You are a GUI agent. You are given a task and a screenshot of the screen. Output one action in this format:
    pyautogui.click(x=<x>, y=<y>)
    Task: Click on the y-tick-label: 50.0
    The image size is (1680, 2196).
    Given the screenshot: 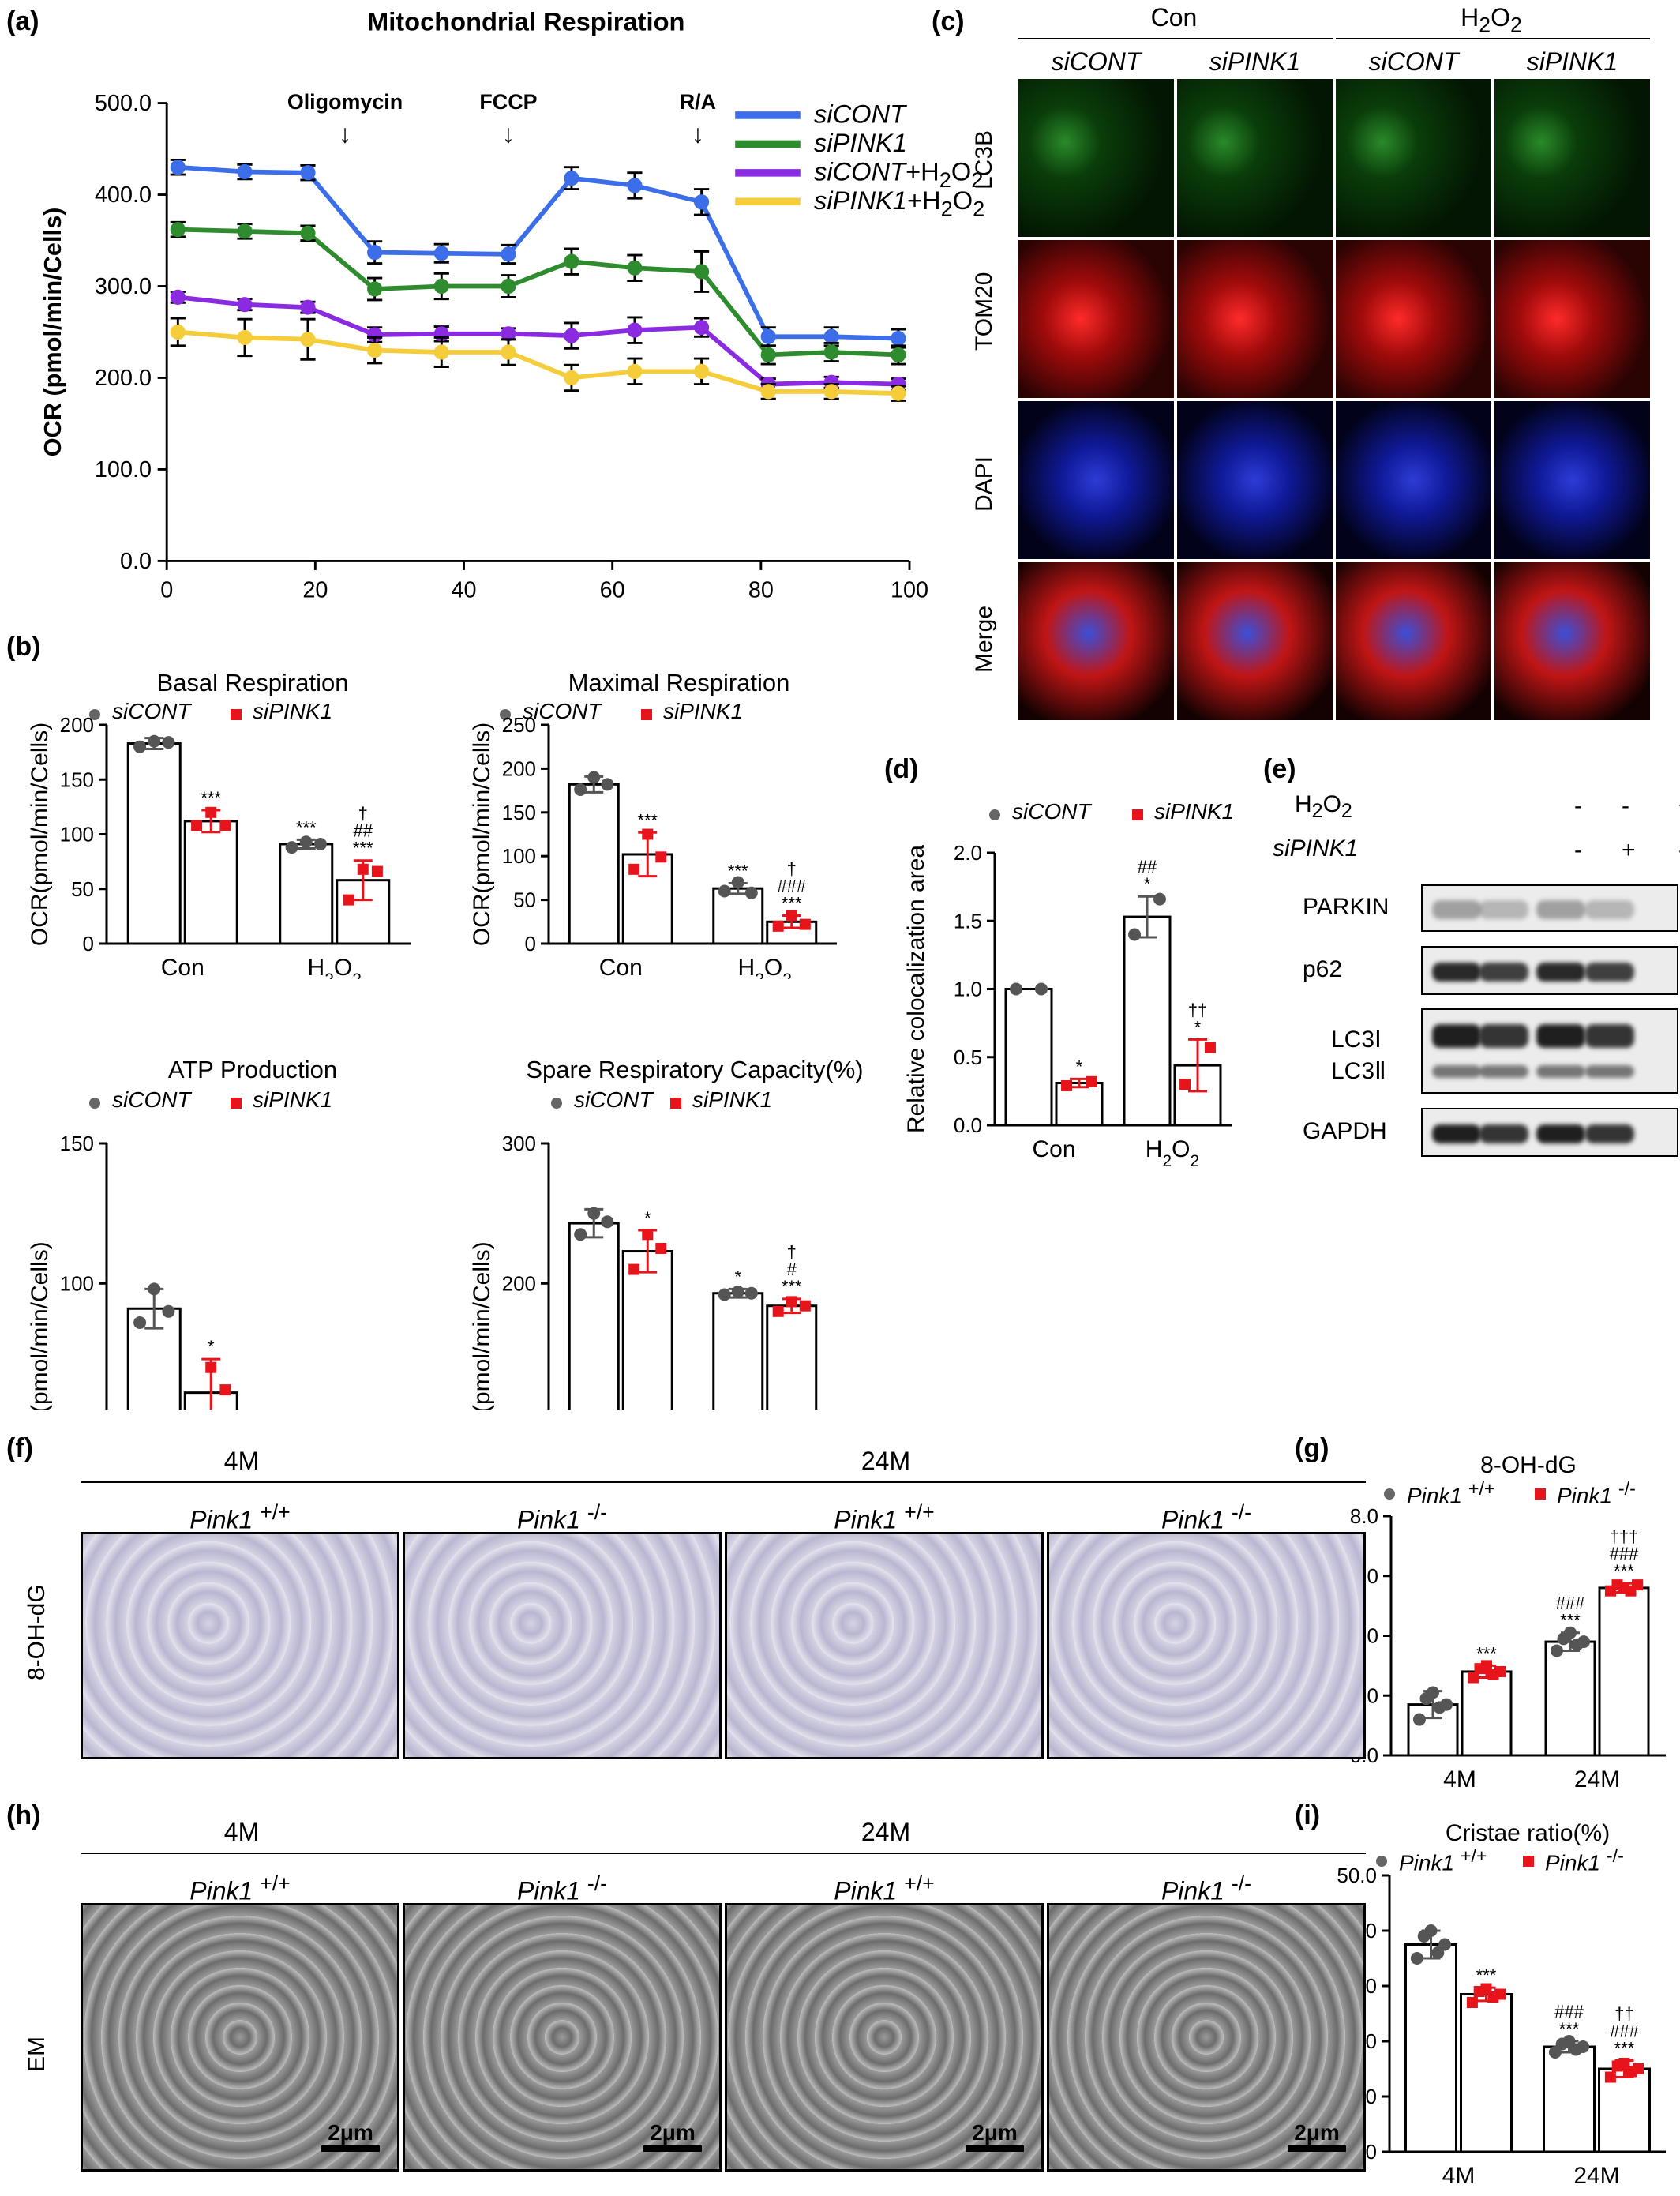 What is the action you would take?
    pyautogui.click(x=1357, y=1875)
    